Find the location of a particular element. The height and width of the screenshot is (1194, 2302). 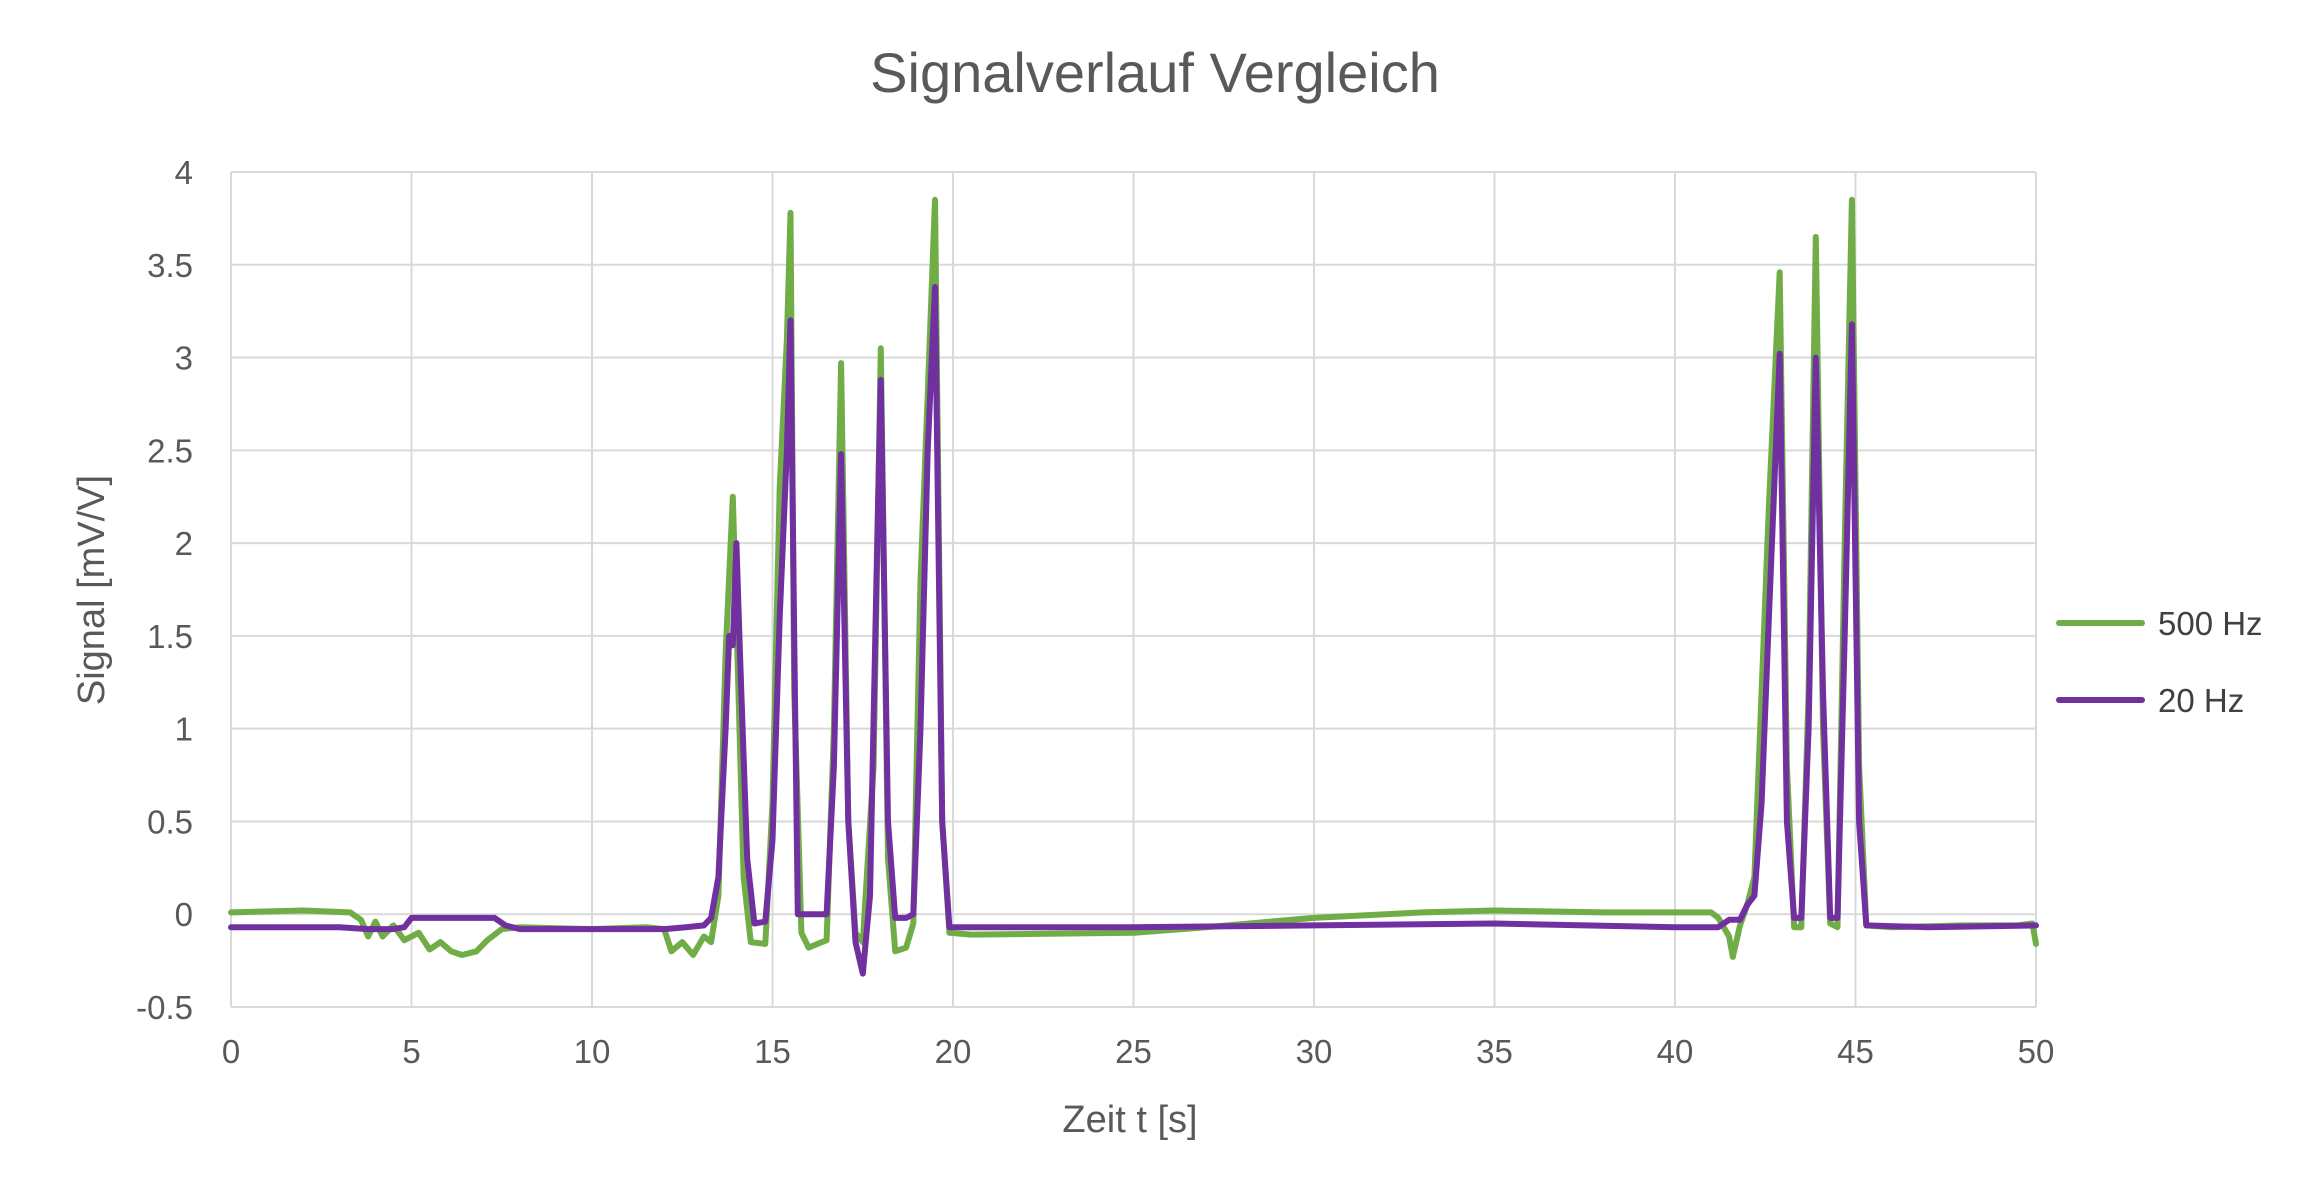

x-tick-label: 25 is located at coordinates (1133, 1051).